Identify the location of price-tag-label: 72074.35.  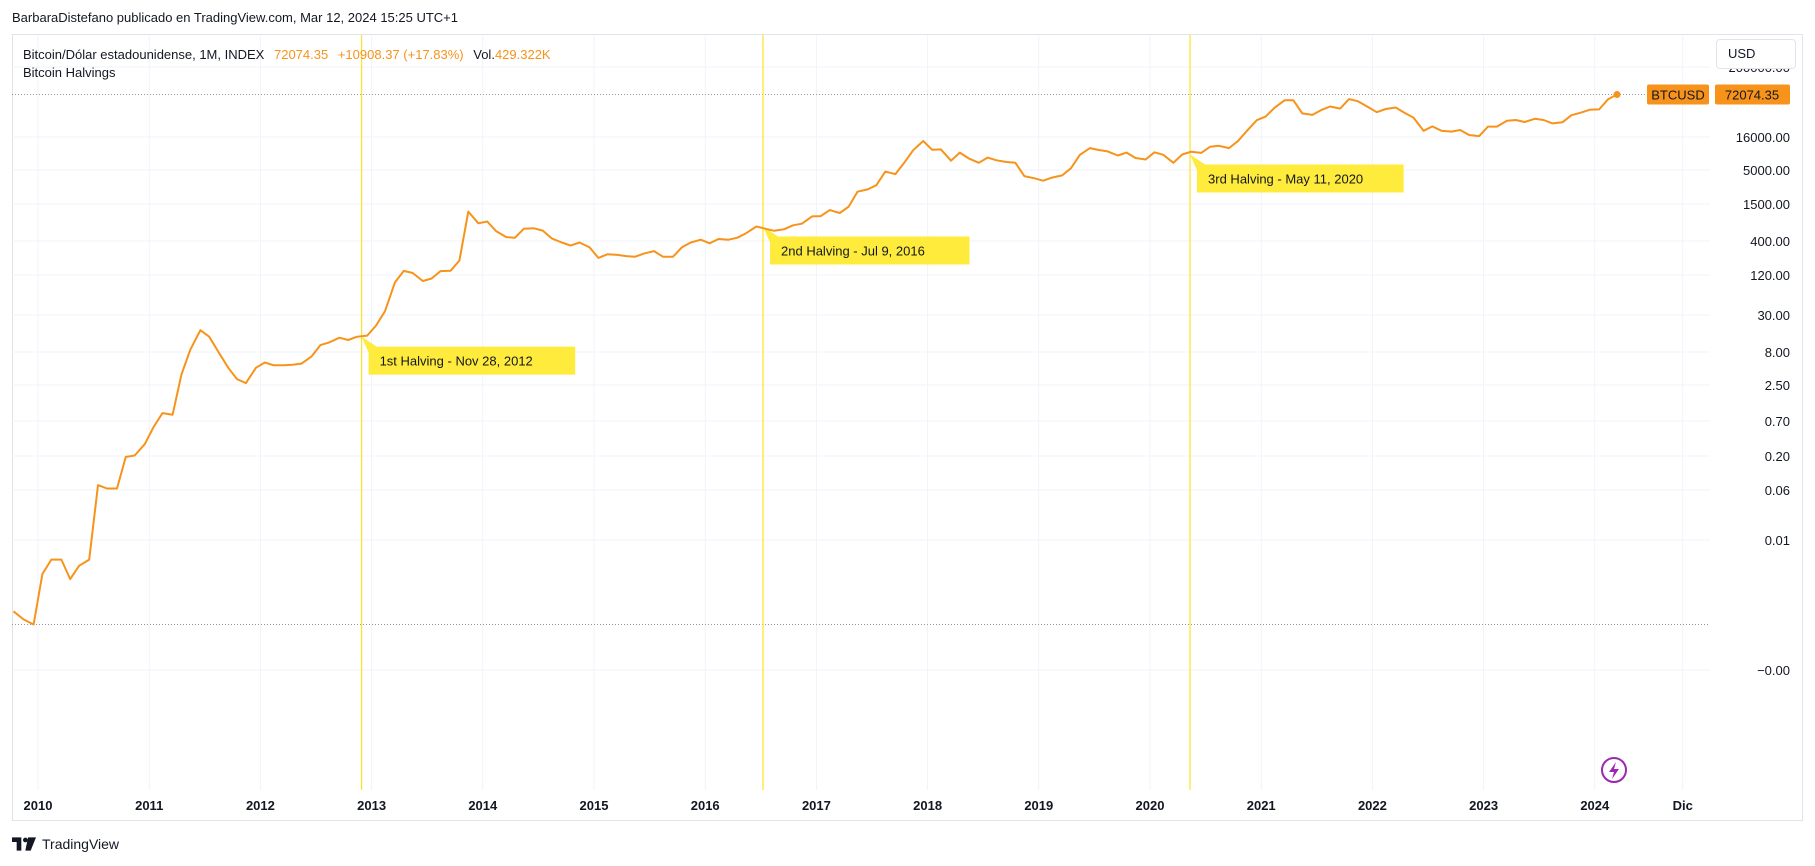
(1752, 95).